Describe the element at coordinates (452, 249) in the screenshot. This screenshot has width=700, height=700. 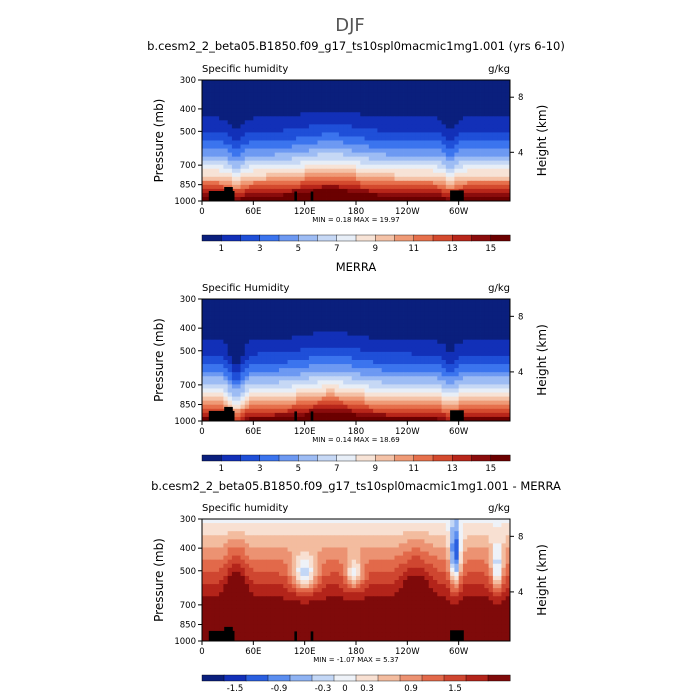
I see `colorbar-label: 13` at that location.